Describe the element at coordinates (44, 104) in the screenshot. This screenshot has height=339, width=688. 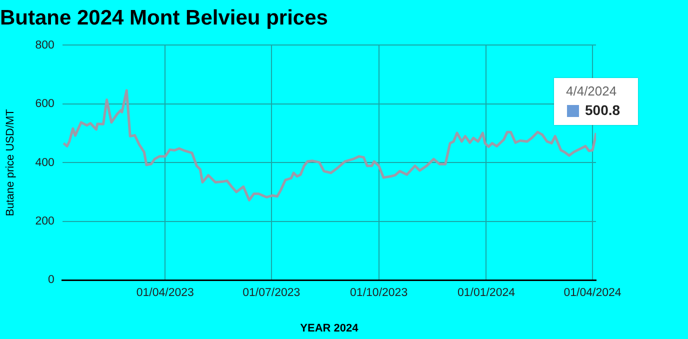
I see `y-tick-label: 600` at that location.